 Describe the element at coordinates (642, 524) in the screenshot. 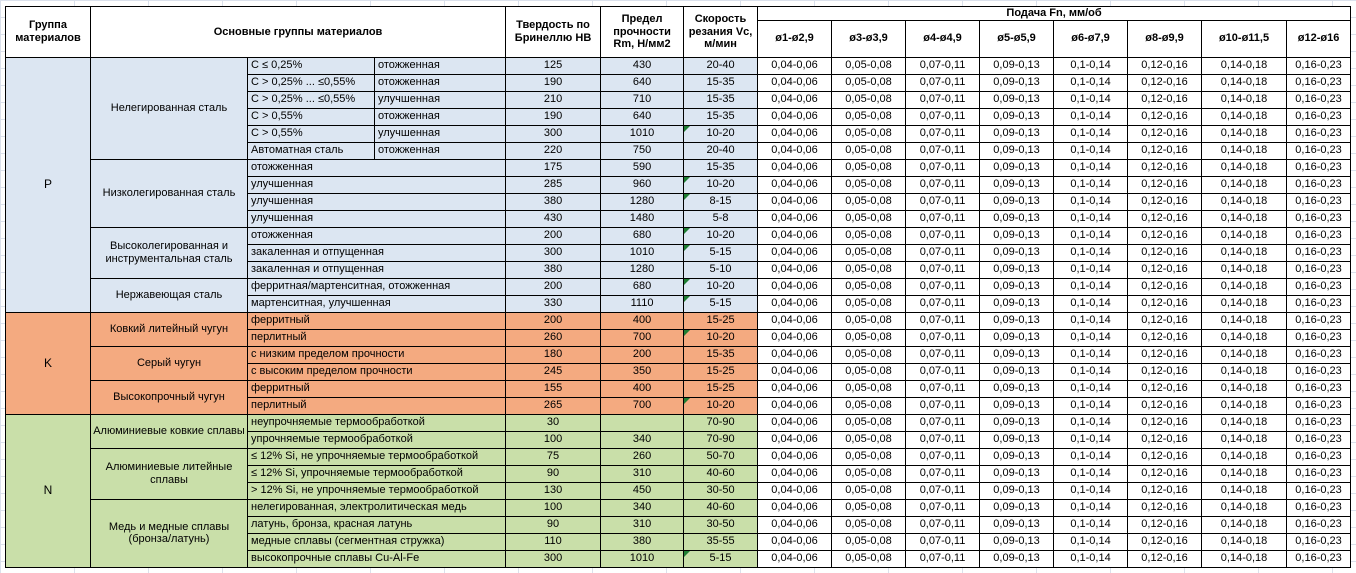

I see `cell-strength-rm: 310` at that location.